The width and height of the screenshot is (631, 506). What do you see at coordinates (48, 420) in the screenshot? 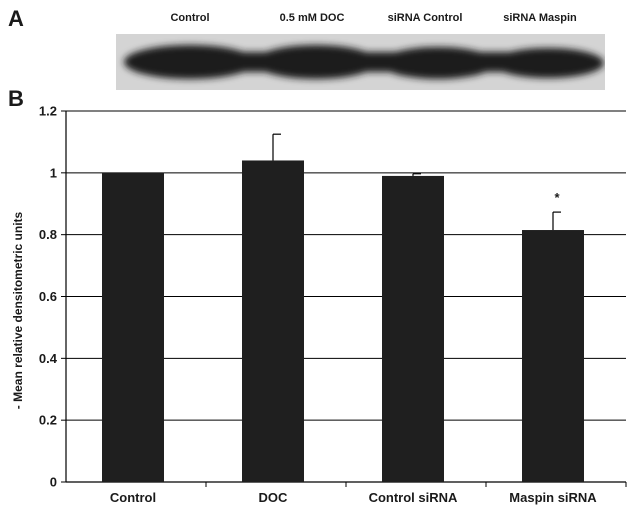
I see `y-tick-label-1: 0.2` at bounding box center [48, 420].